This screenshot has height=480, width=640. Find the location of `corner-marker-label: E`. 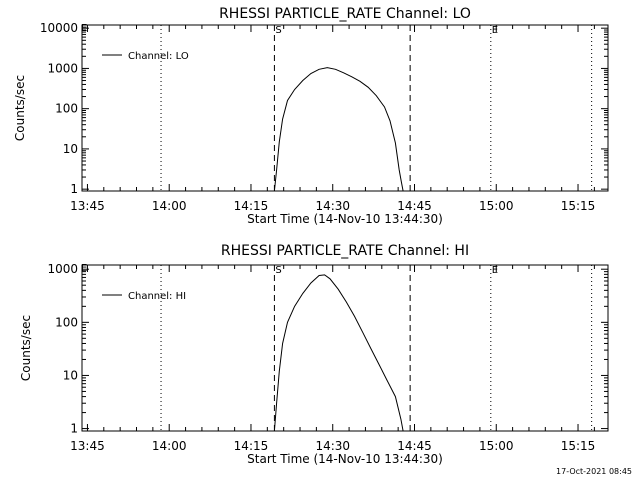

corner-marker-label: E is located at coordinates (84, 268).